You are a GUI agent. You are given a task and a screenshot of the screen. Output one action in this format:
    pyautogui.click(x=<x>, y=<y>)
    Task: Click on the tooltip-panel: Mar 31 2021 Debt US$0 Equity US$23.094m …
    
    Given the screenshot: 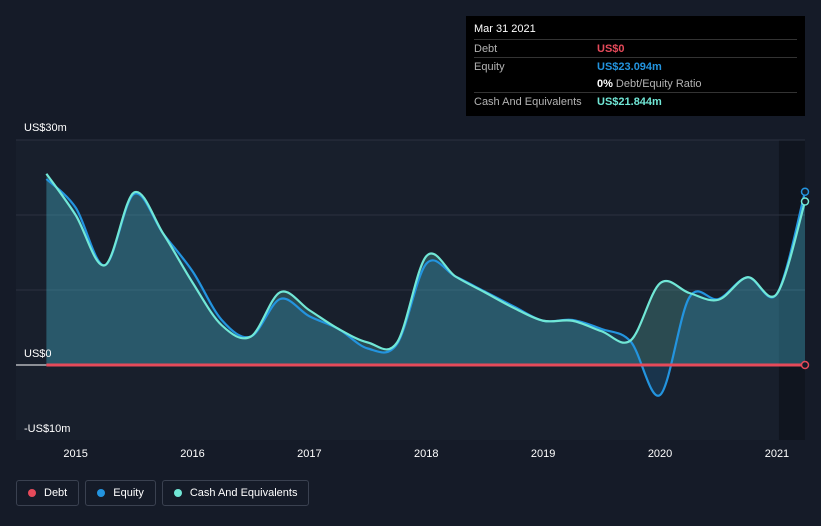 What is the action you would take?
    pyautogui.click(x=635, y=66)
    